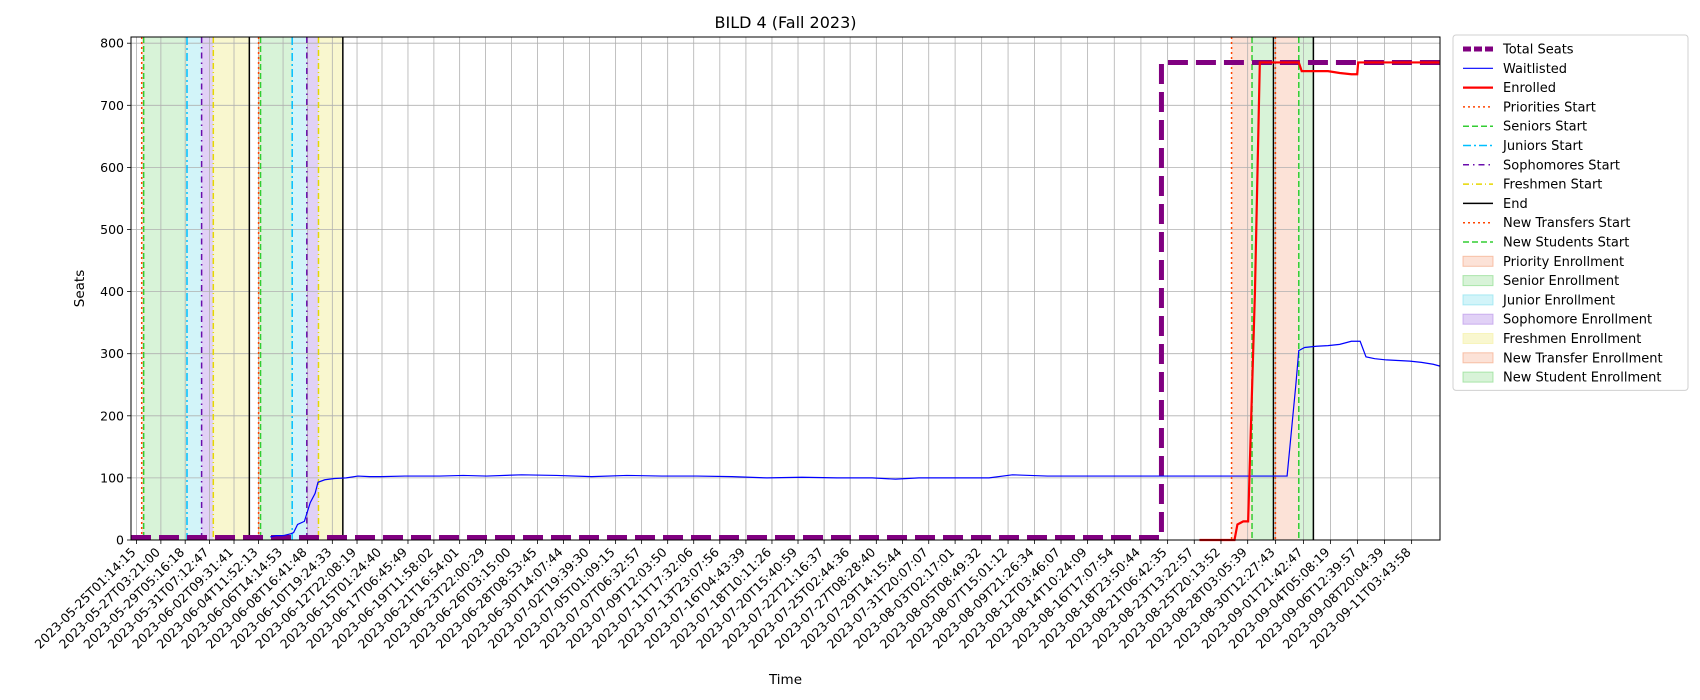 This screenshot has height=700, width=1700. What do you see at coordinates (1566, 243) in the screenshot?
I see `legend-label-new-students-start: New Students Start` at bounding box center [1566, 243].